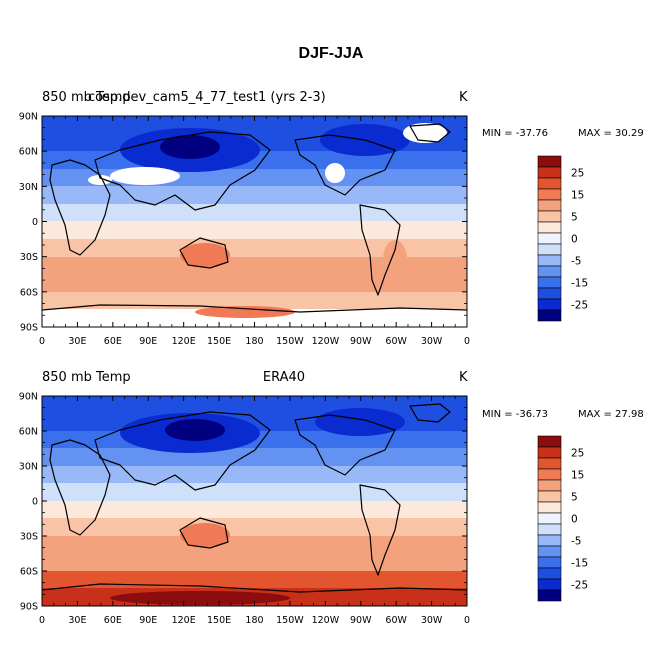  Describe the element at coordinates (579, 284) in the screenshot. I see `model-colorbar-label: -15` at that location.